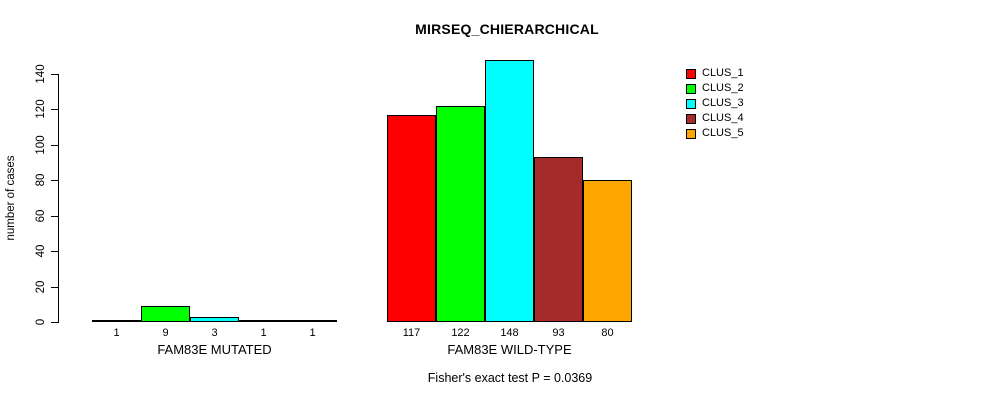  I want to click on legend-label: CLUS_5, so click(723, 133).